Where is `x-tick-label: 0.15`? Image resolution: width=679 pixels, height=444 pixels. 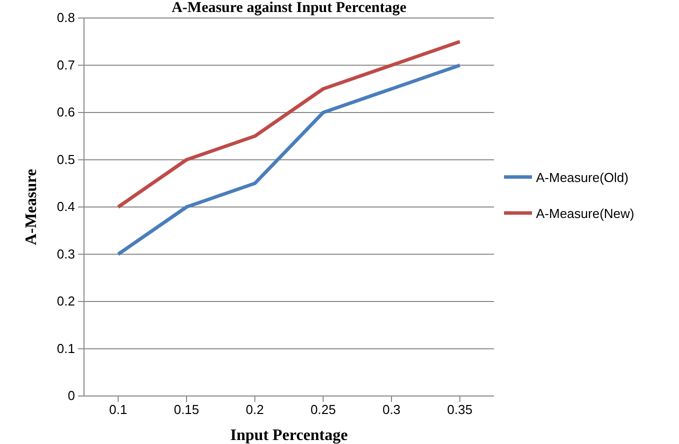
x-tick-label: 0.15 is located at coordinates (187, 410).